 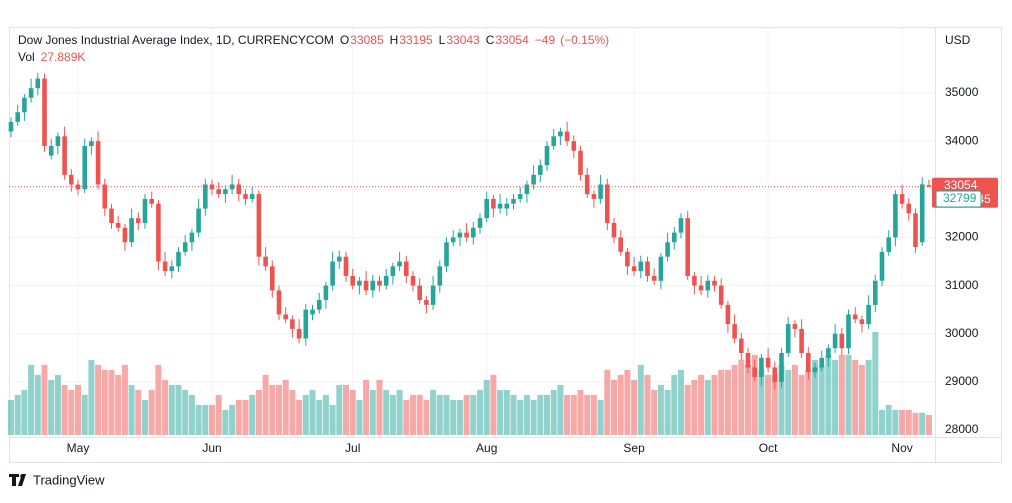 What do you see at coordinates (17, 480) in the screenshot?
I see `brand-logo` at bounding box center [17, 480].